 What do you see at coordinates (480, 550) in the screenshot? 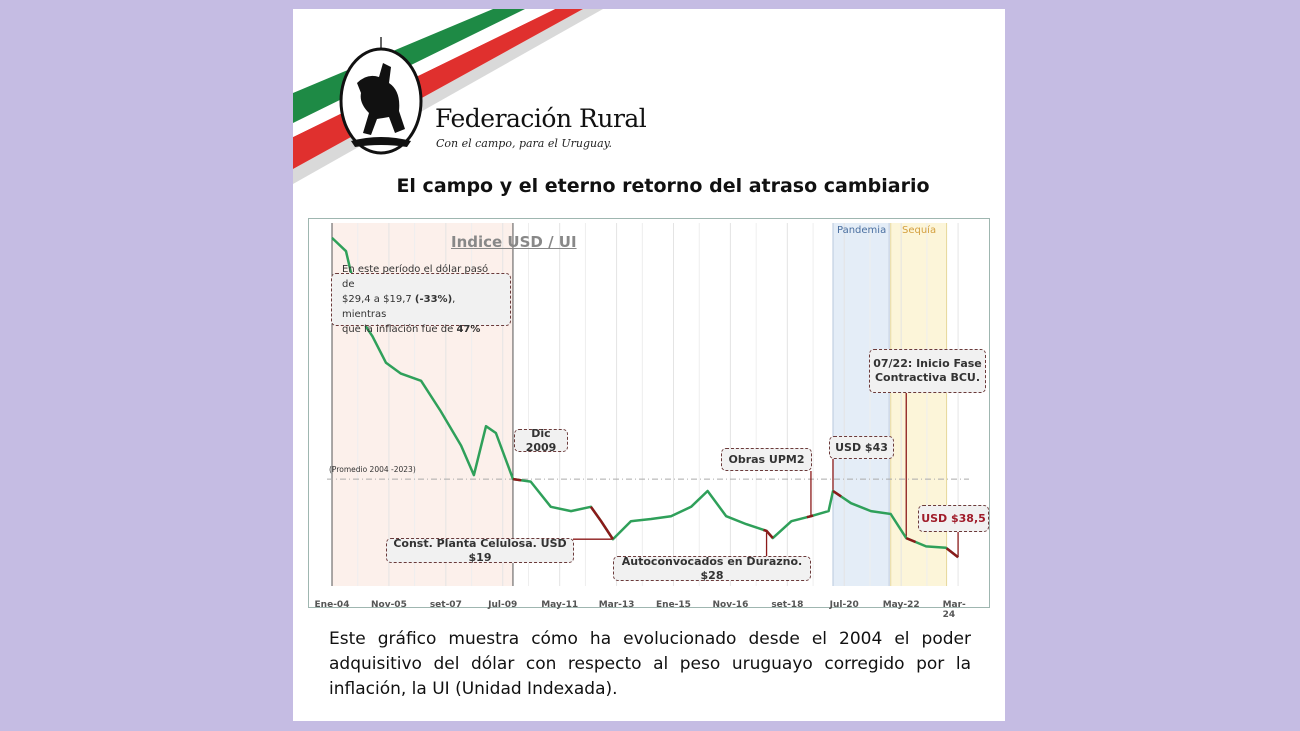
I see `annotation-celulosa: Const. Planta Celulosa. USD $19` at bounding box center [480, 550].